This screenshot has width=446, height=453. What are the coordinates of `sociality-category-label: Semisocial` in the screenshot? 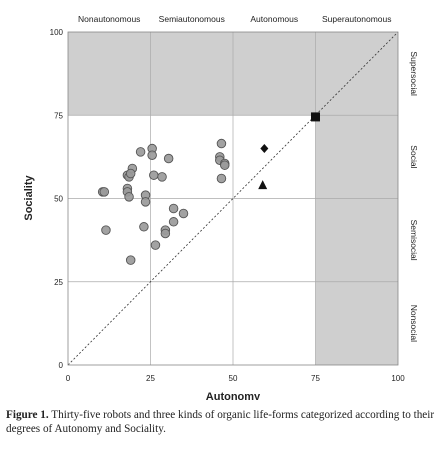 It's located at (414, 240).